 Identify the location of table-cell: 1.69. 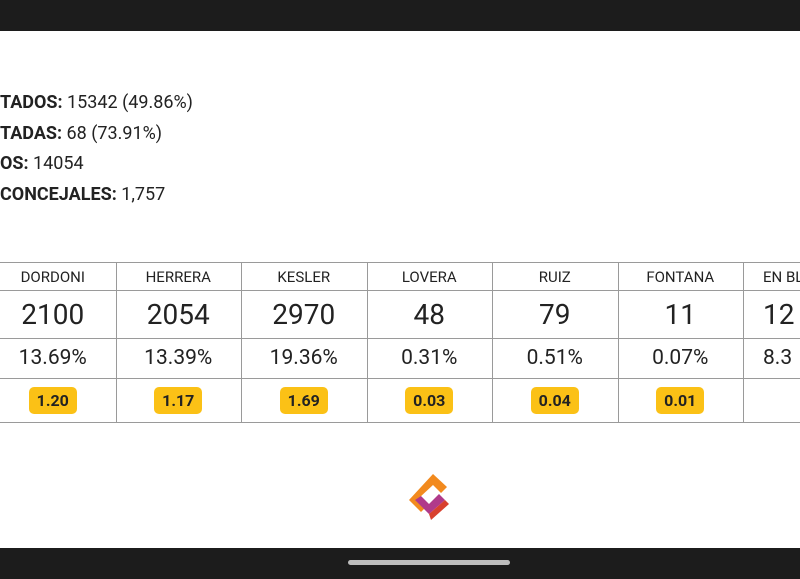
(304, 400).